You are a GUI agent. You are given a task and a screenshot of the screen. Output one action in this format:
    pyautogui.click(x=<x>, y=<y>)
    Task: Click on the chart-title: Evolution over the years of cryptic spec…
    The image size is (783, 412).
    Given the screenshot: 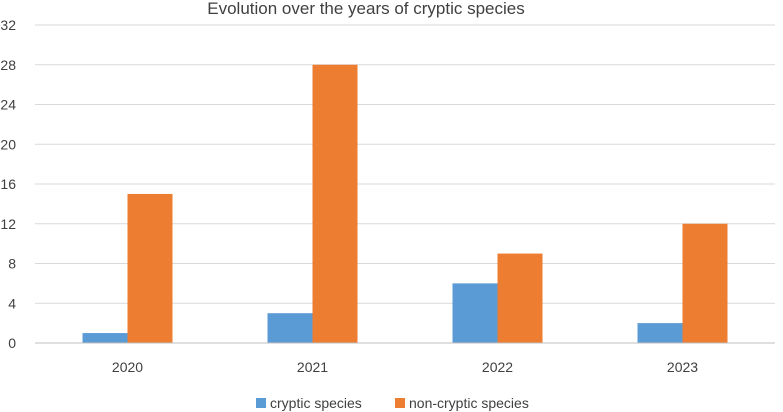 What is the action you would take?
    pyautogui.click(x=365, y=9)
    